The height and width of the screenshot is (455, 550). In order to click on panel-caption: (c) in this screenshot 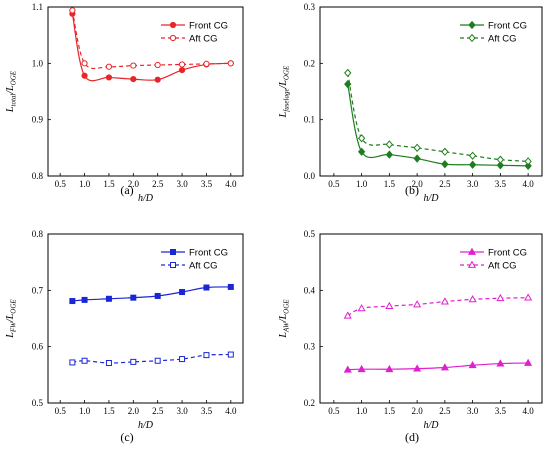, I will do `click(126, 437)`.